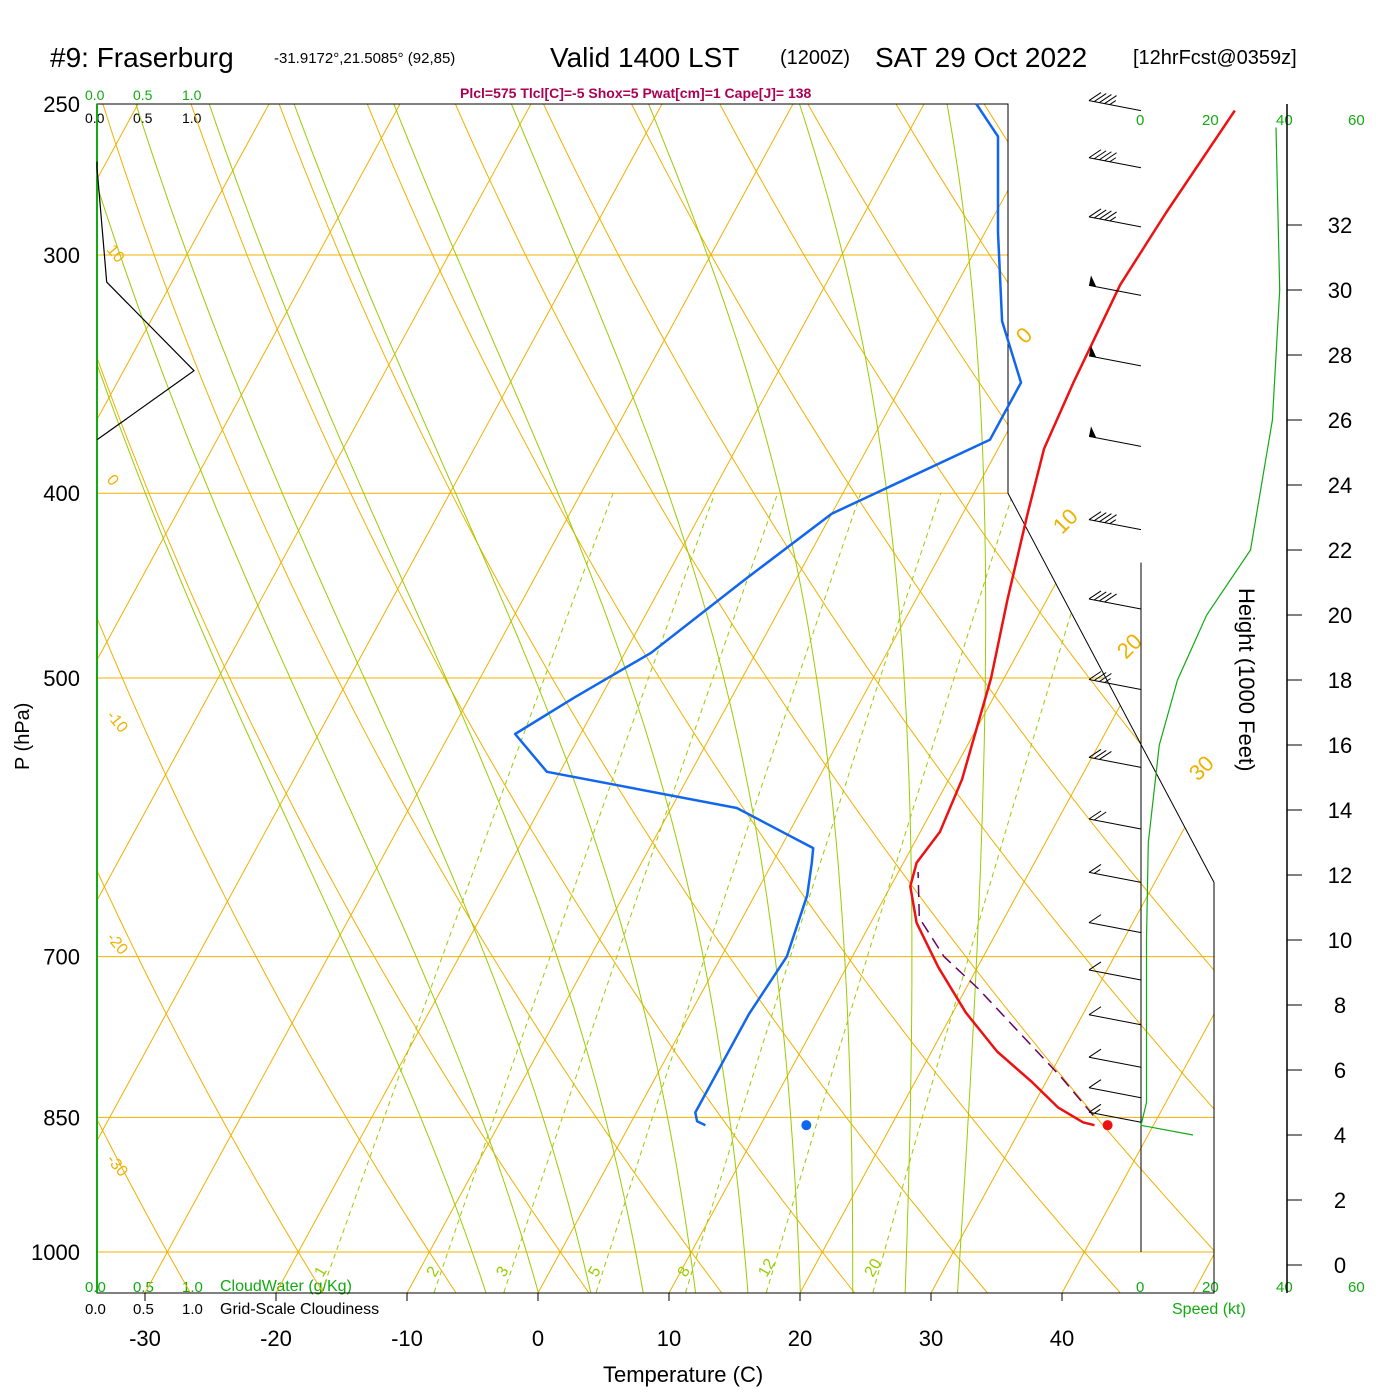 The image size is (1400, 1400). I want to click on cloud-scale-bottom-green-1: 0.5, so click(143, 1287).